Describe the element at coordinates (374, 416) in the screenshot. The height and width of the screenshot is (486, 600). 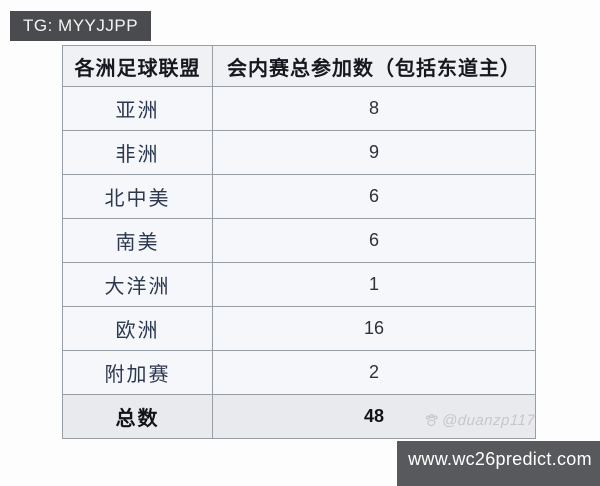
I see `total-value-cell: 48` at that location.